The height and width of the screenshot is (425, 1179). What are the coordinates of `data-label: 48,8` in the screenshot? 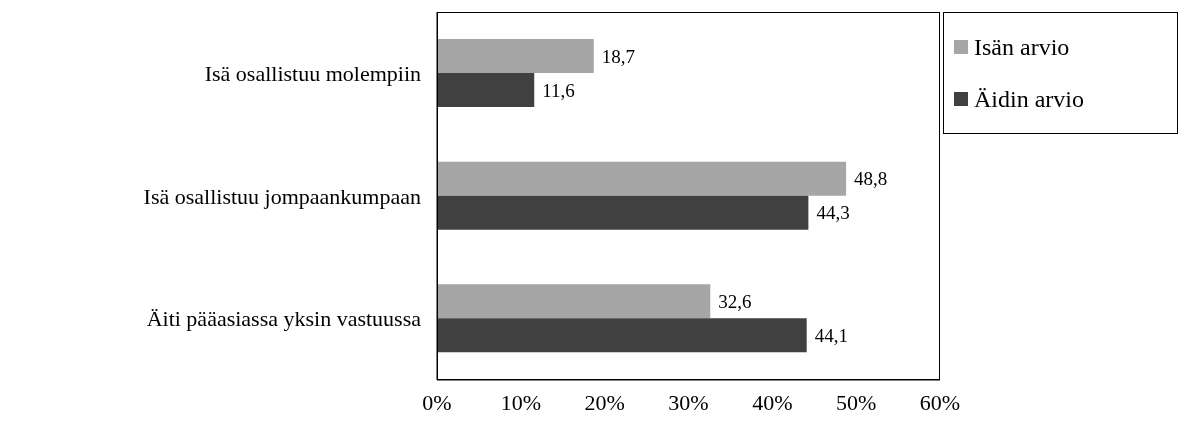 It's located at (871, 179).